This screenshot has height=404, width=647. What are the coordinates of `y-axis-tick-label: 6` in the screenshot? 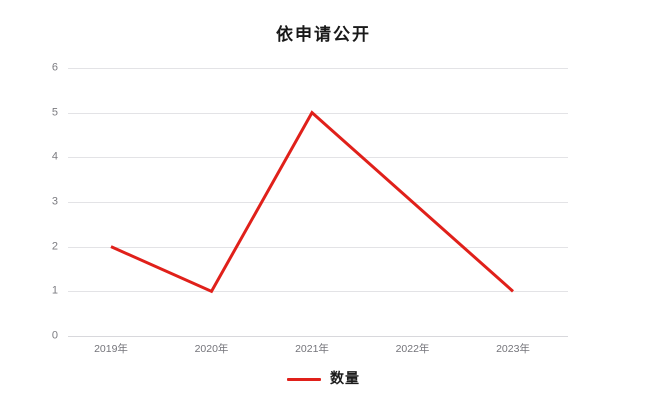 It's located at (54, 67).